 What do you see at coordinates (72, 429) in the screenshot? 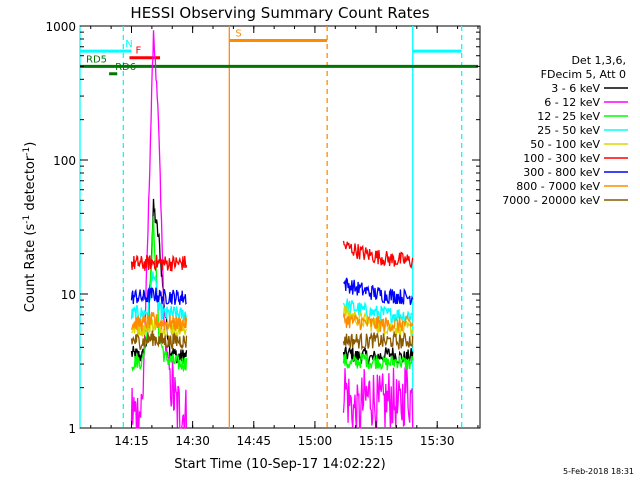
I see `y-tick-label: 1` at bounding box center [72, 429].